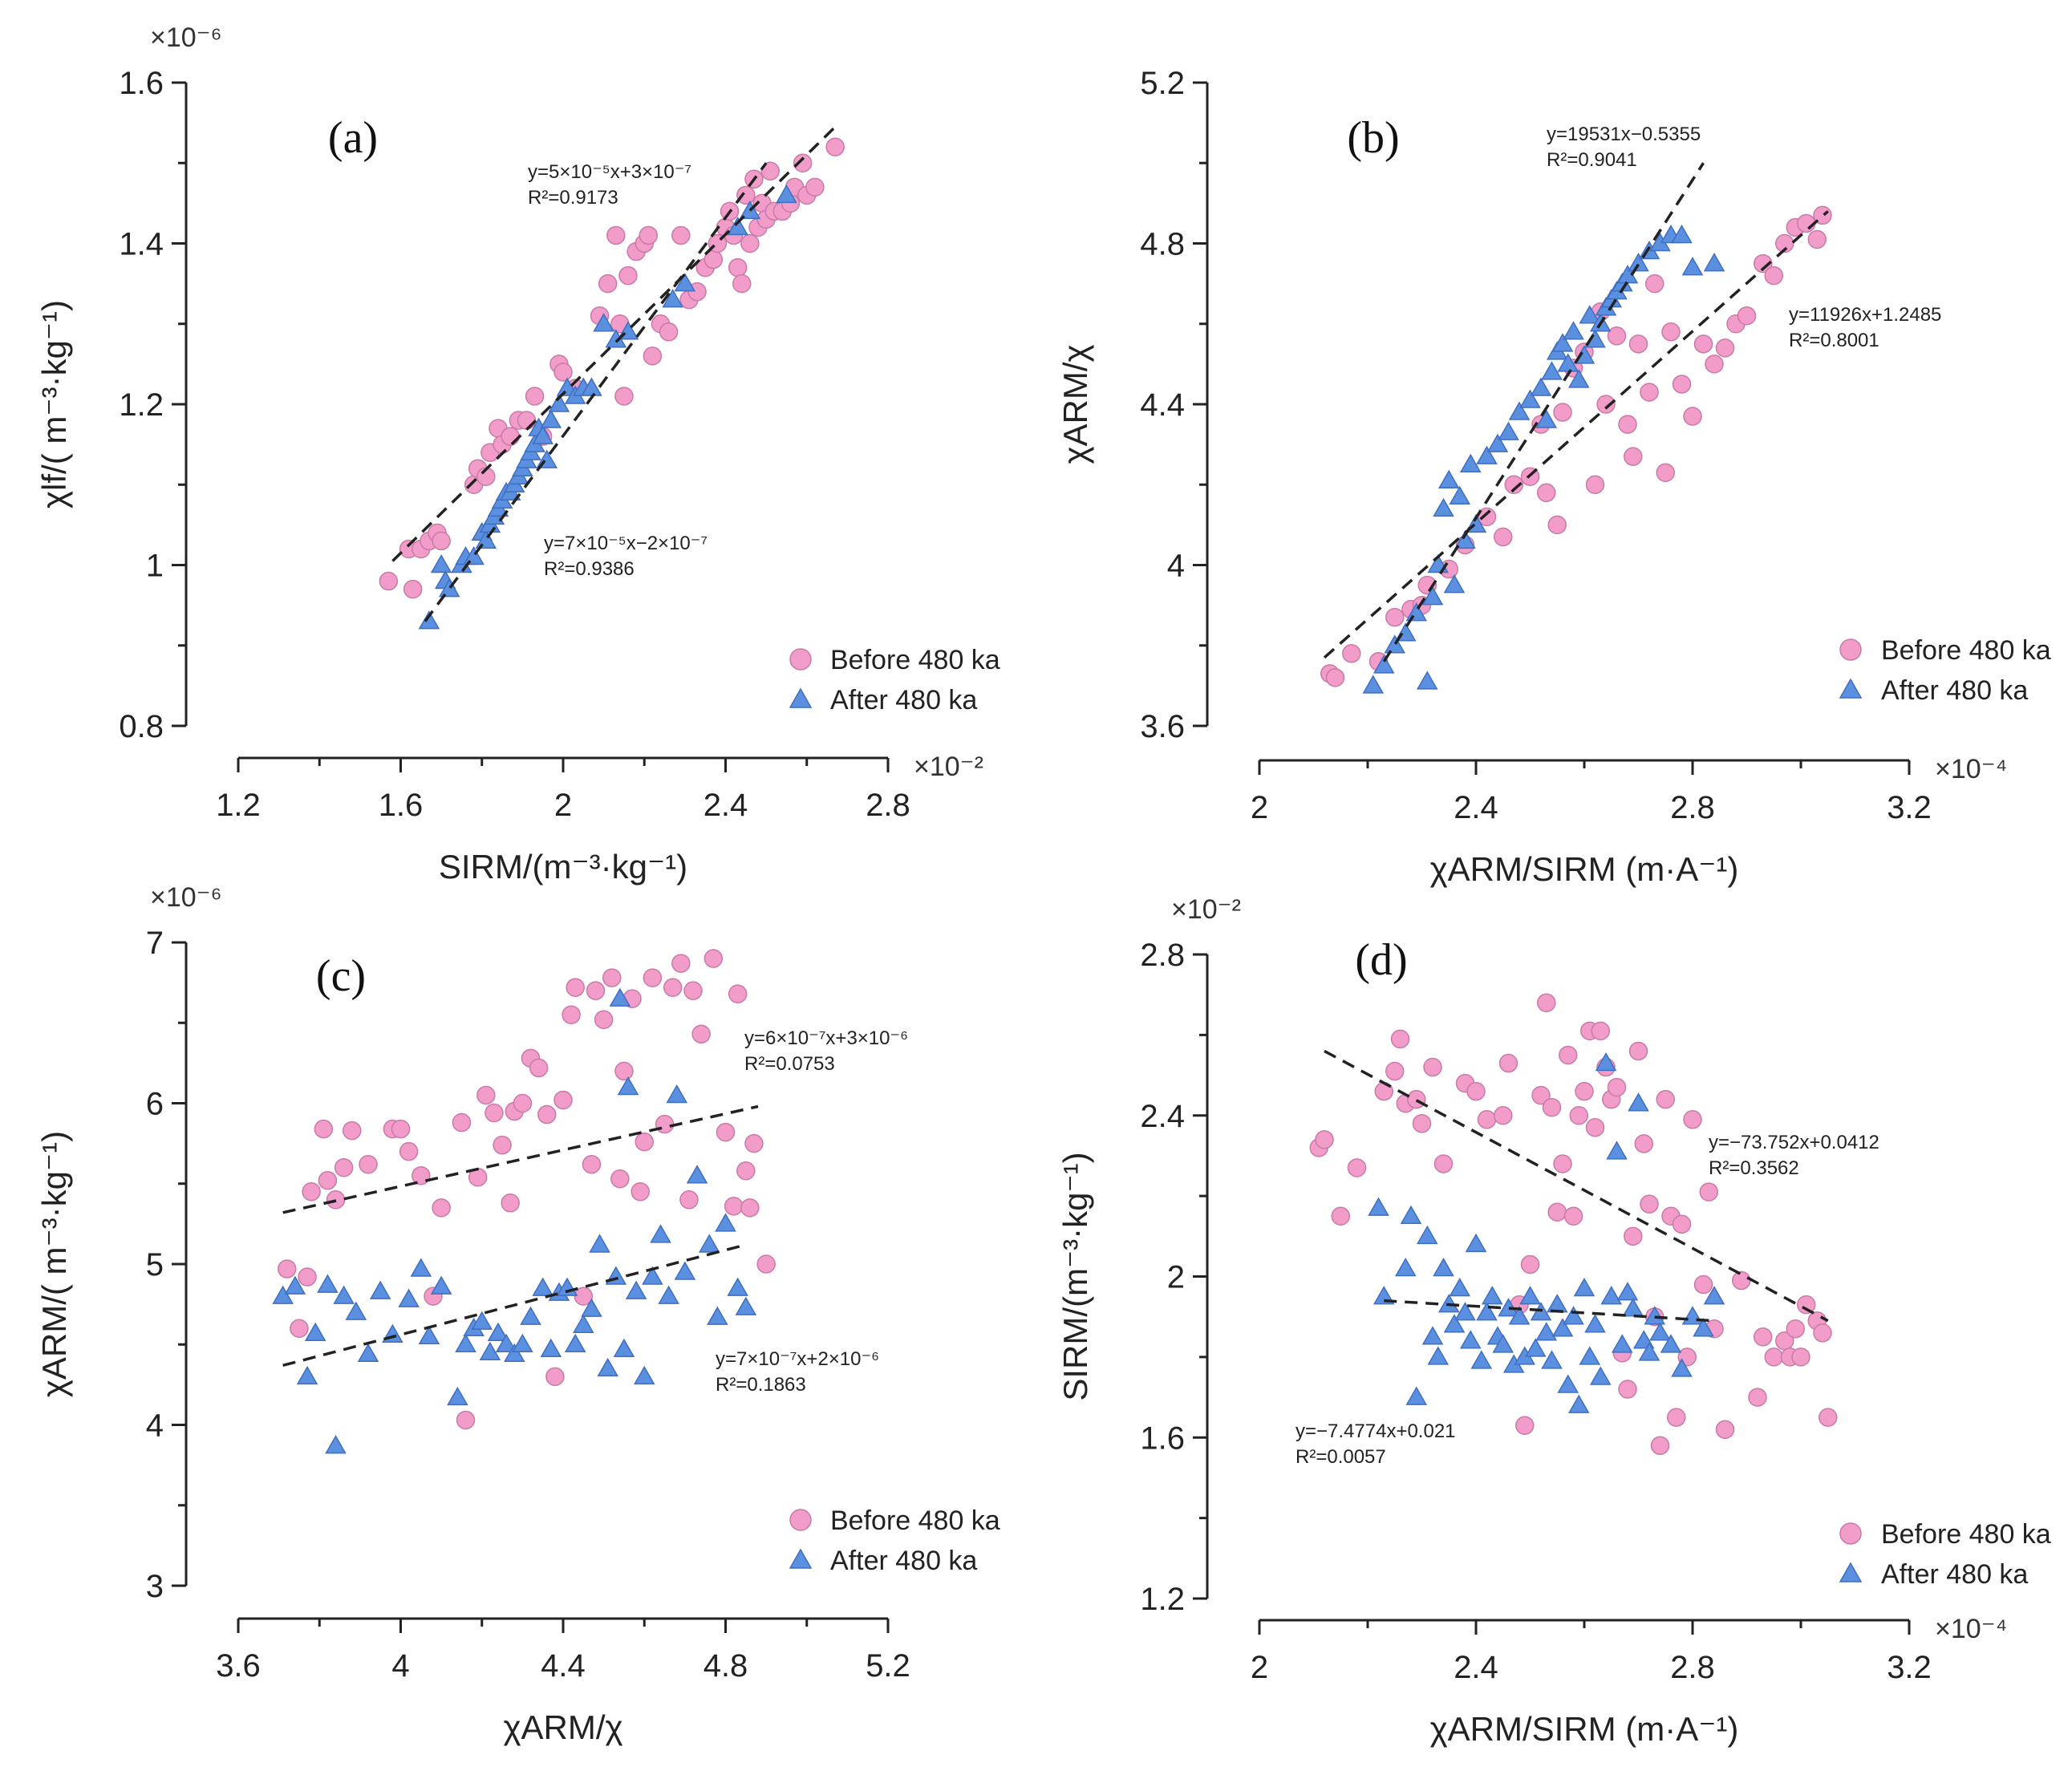 The height and width of the screenshot is (1779, 2072). Describe the element at coordinates (1624, 134) in the screenshot. I see `regression-equation: y=19531x−0.5355` at that location.